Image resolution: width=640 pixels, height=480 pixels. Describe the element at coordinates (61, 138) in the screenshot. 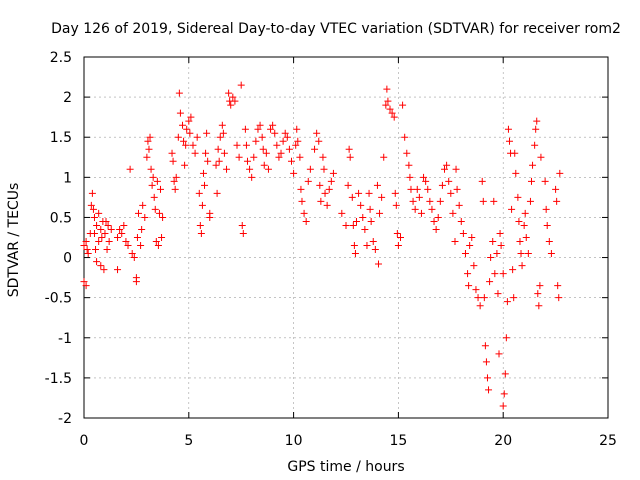

I see `y-tick-label: 1.5` at that location.